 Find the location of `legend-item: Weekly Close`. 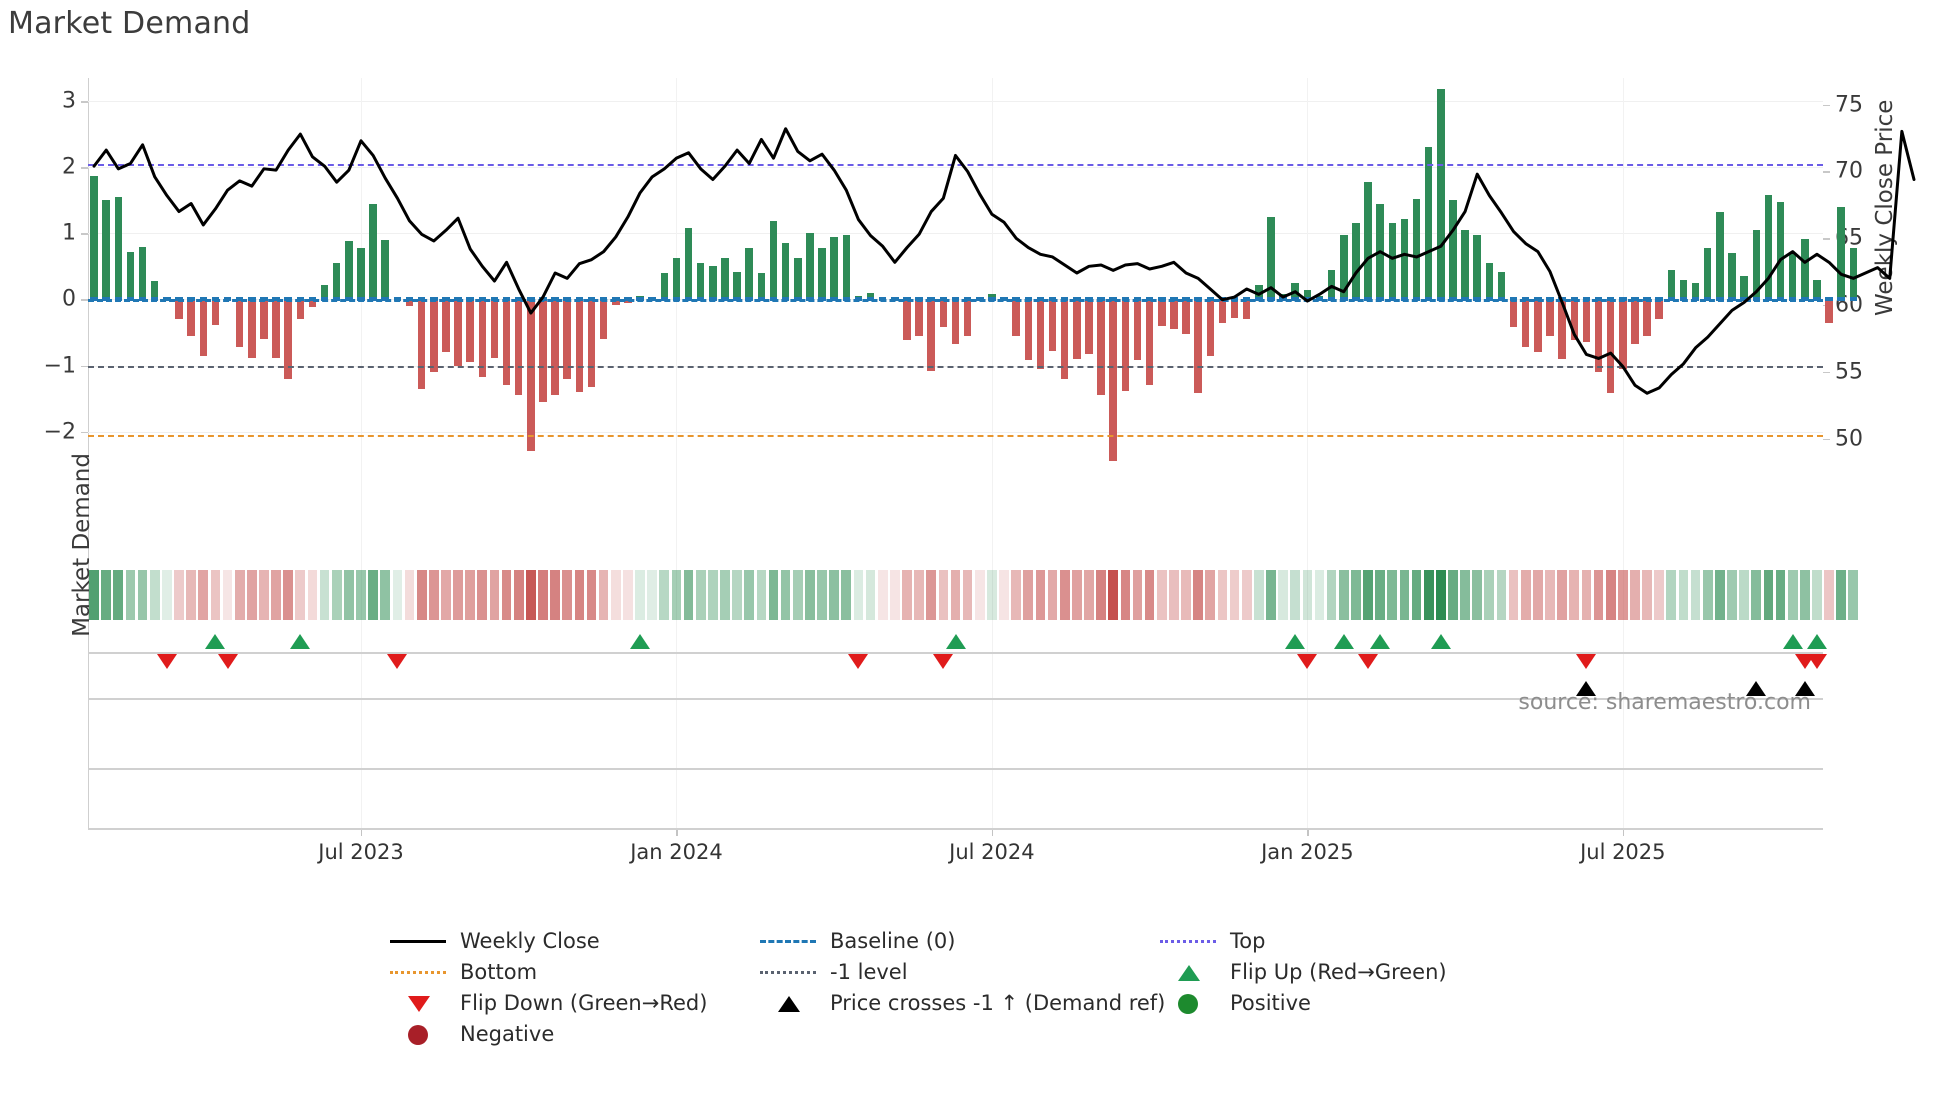

legend-item: Weekly Close is located at coordinates (575, 941).